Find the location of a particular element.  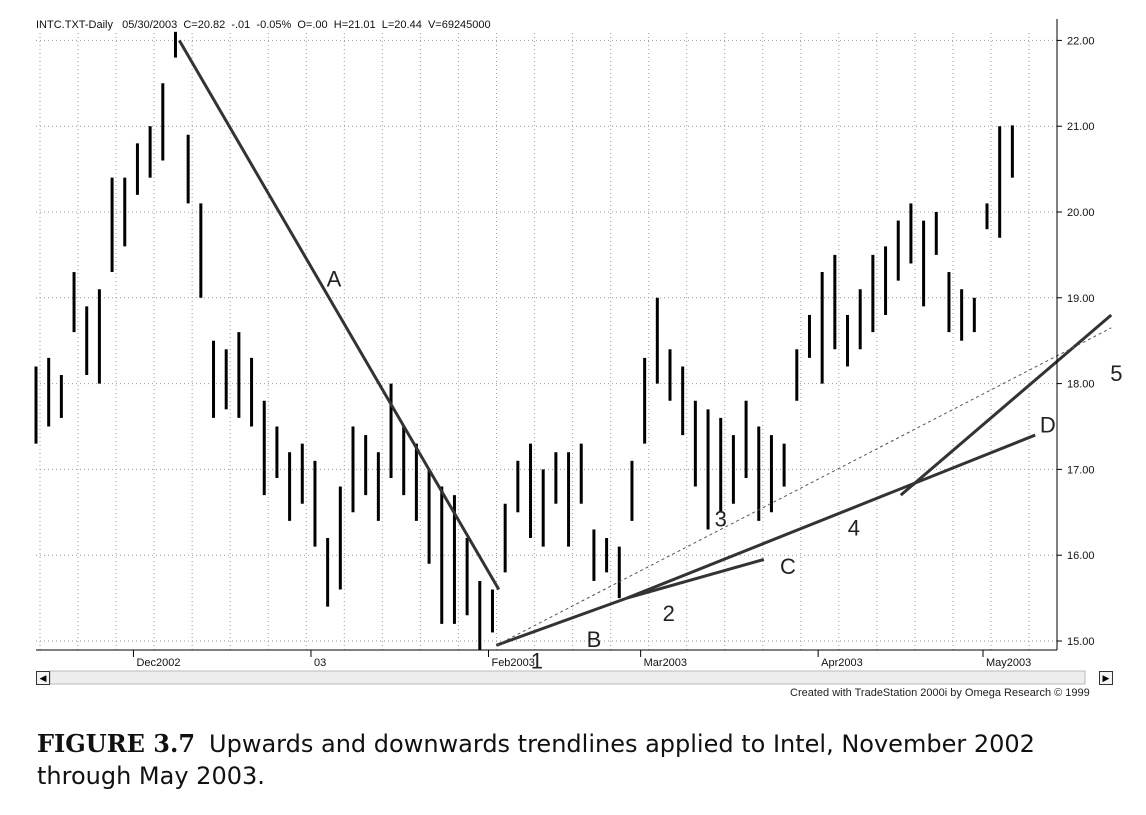

trendline-label: 2 is located at coordinates (669, 613).